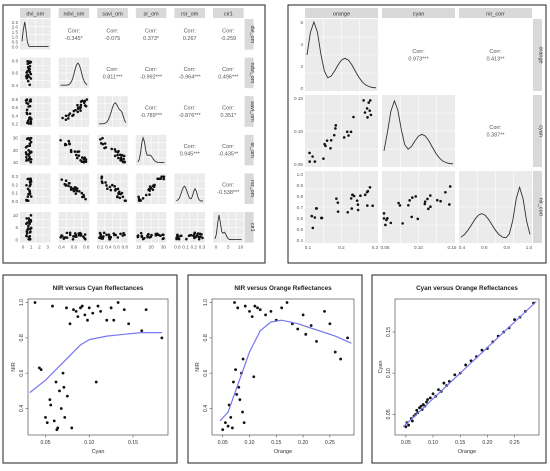  What do you see at coordinates (301, 88) in the screenshot?
I see `y-tick-label: 0` at bounding box center [301, 88].